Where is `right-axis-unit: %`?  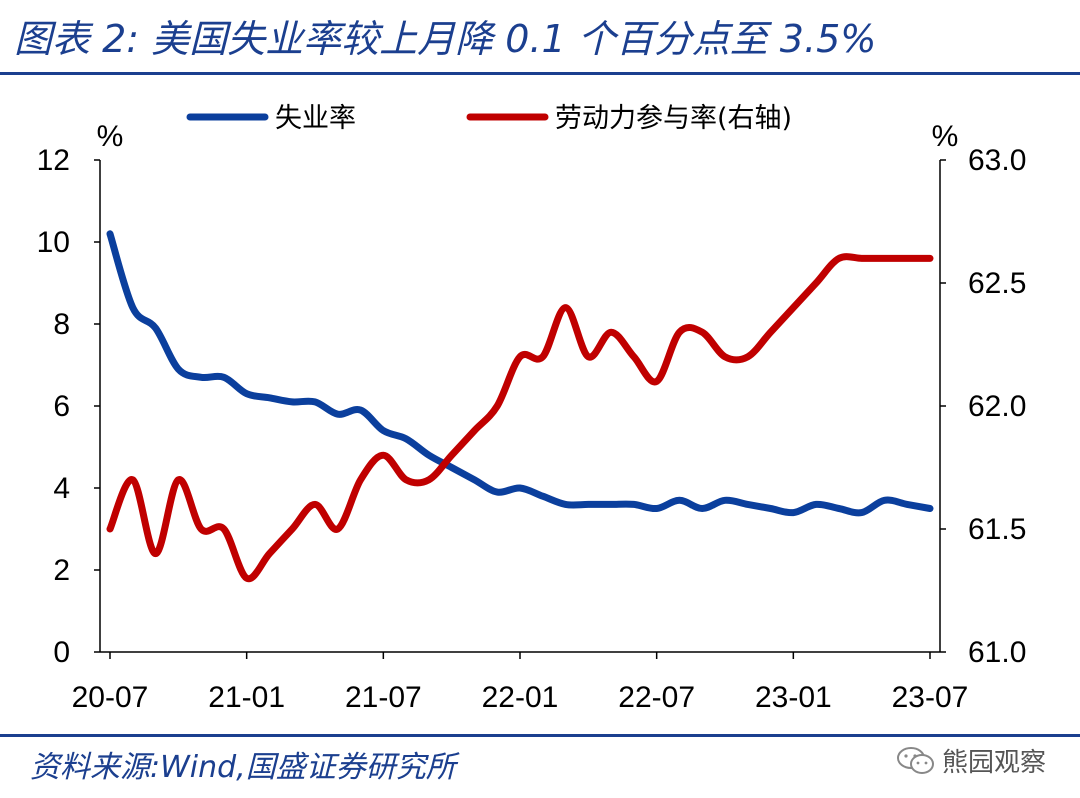
right-axis-unit: % is located at coordinates (945, 136).